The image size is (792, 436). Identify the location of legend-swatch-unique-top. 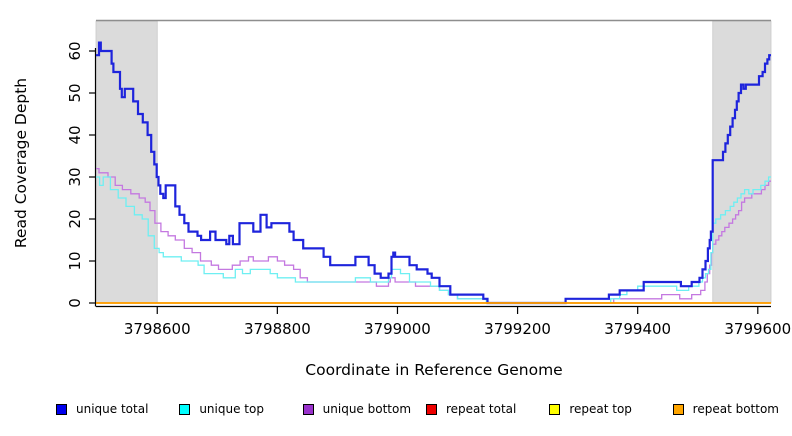
(185, 409).